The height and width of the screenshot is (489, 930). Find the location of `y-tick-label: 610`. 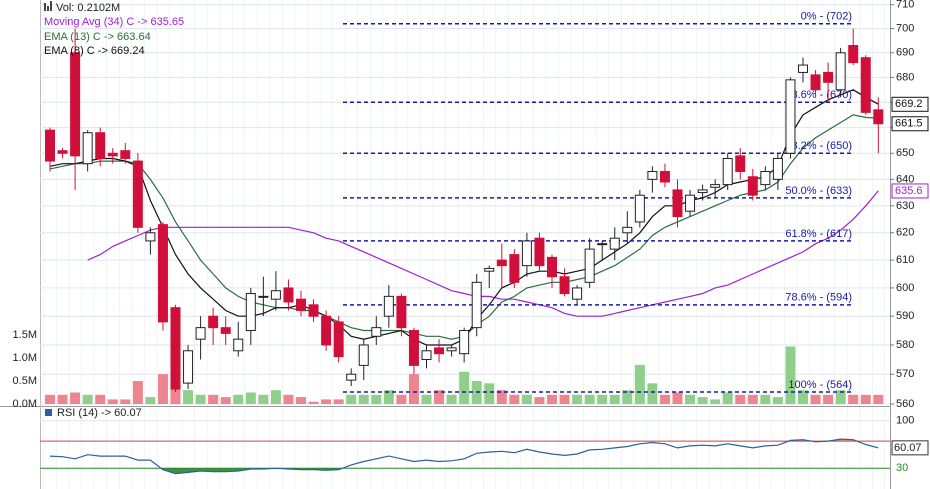

y-tick-label: 610 is located at coordinates (905, 260).